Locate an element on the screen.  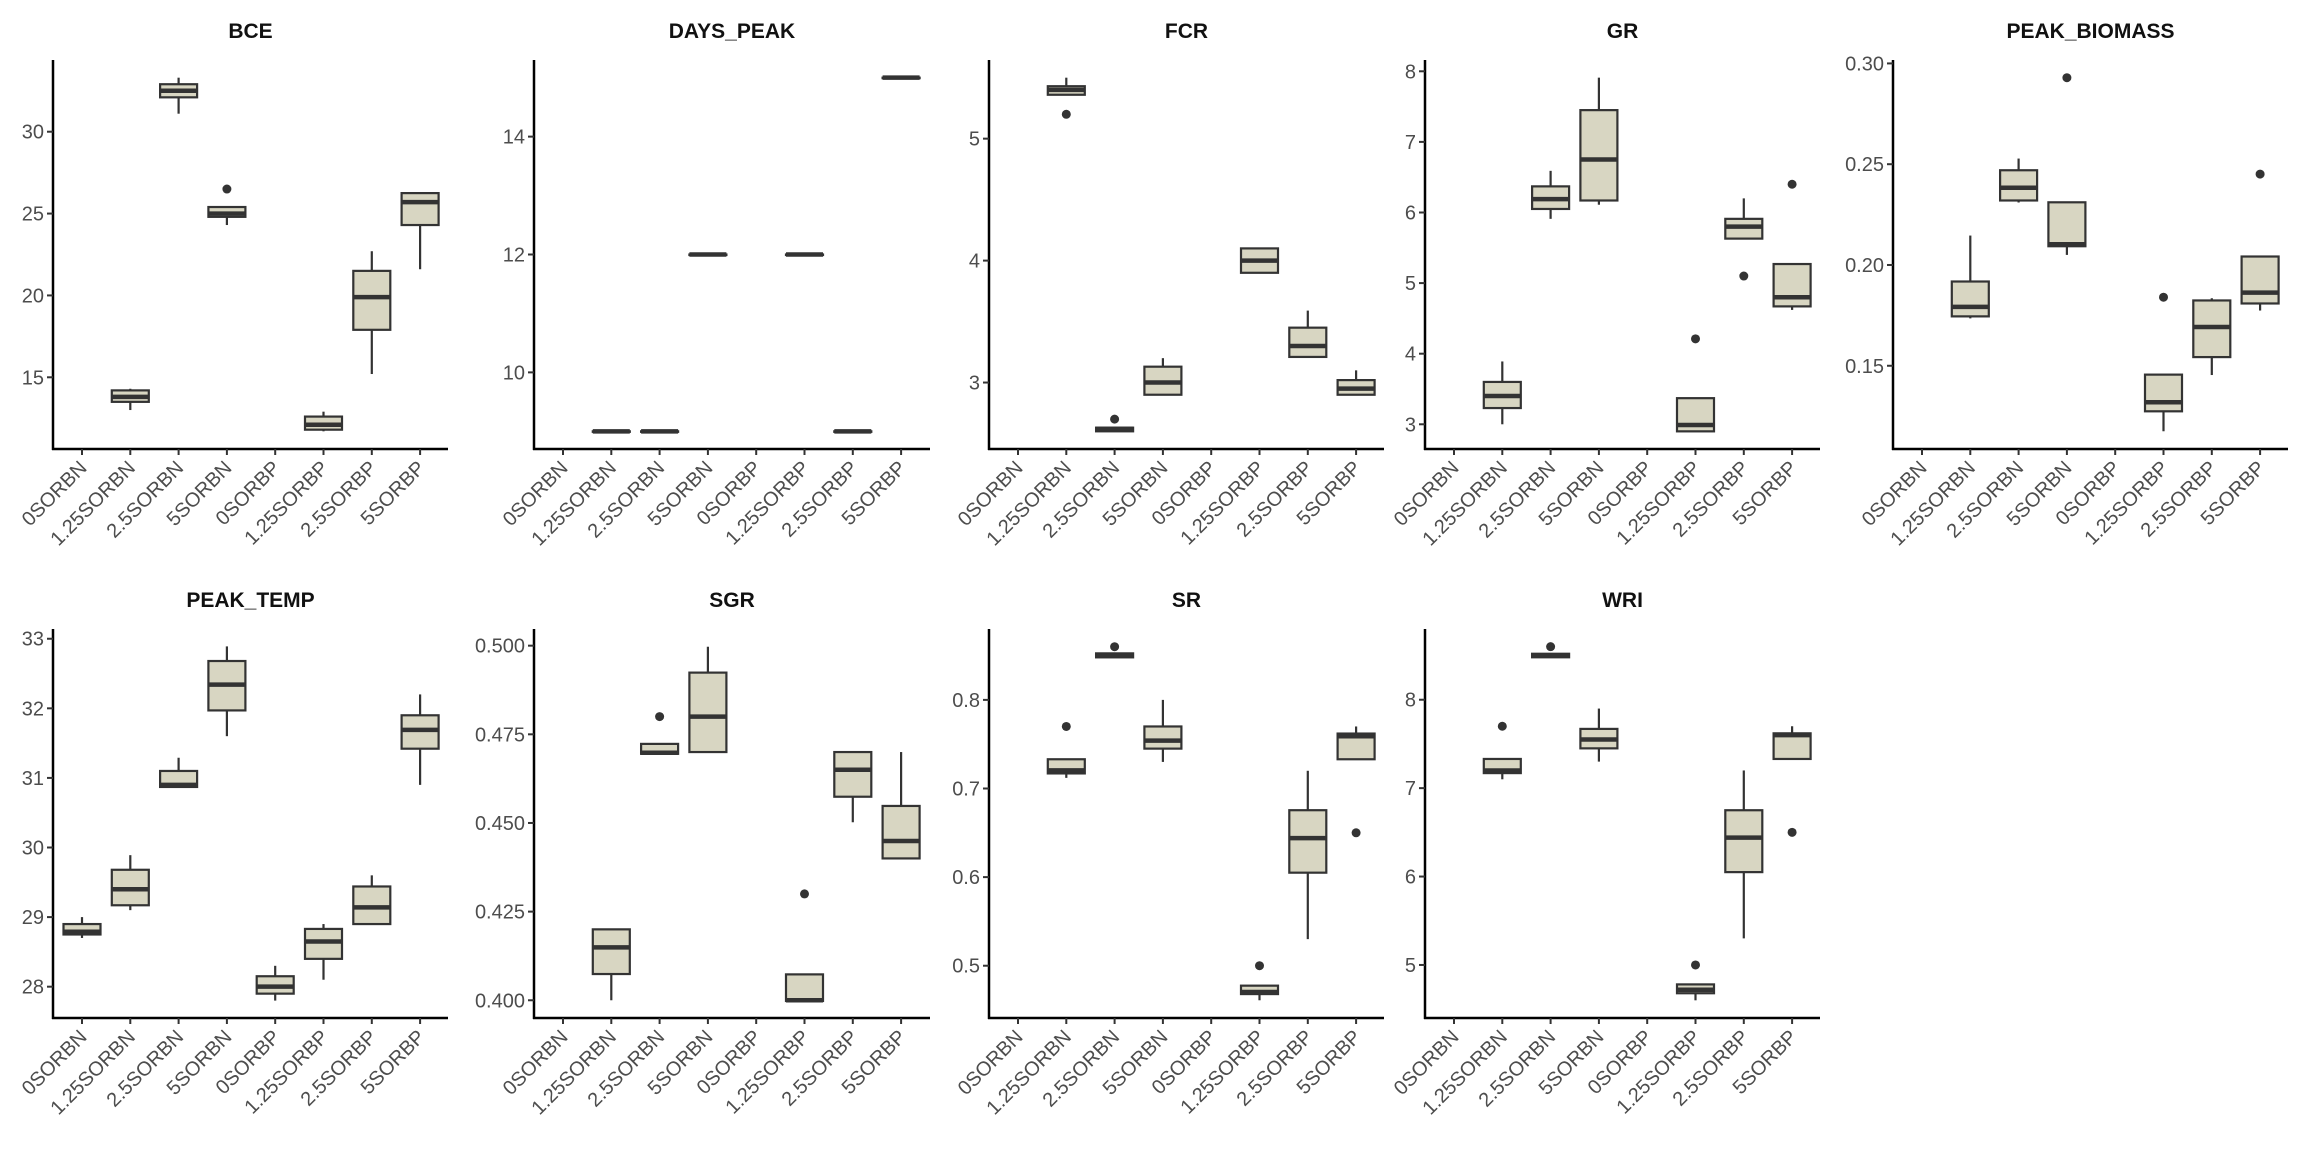
y-tick-label: 0.425 is located at coordinates (500, 913).